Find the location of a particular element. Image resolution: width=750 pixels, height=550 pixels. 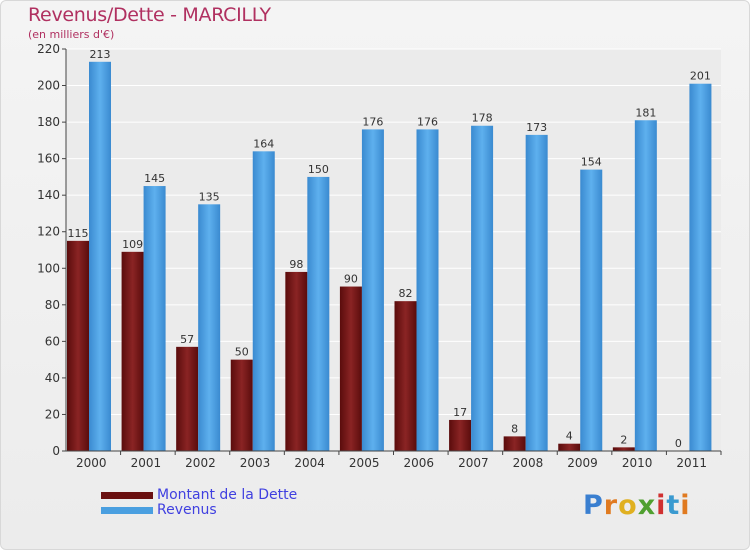

x-tick-label: 2001 is located at coordinates (146, 463).